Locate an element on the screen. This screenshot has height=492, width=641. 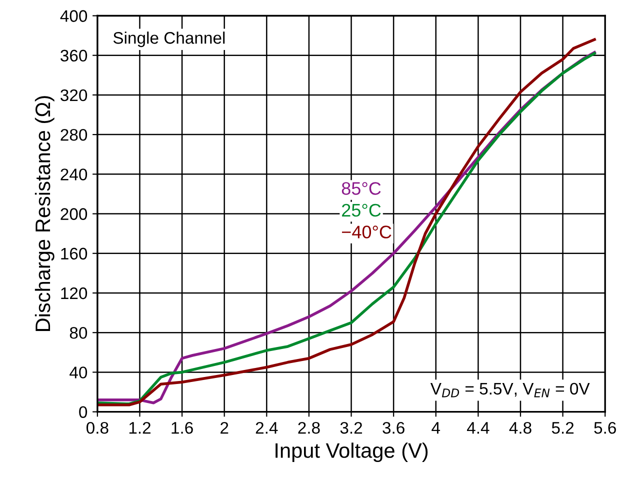
y-tick-label: 0 is located at coordinates (83, 412).